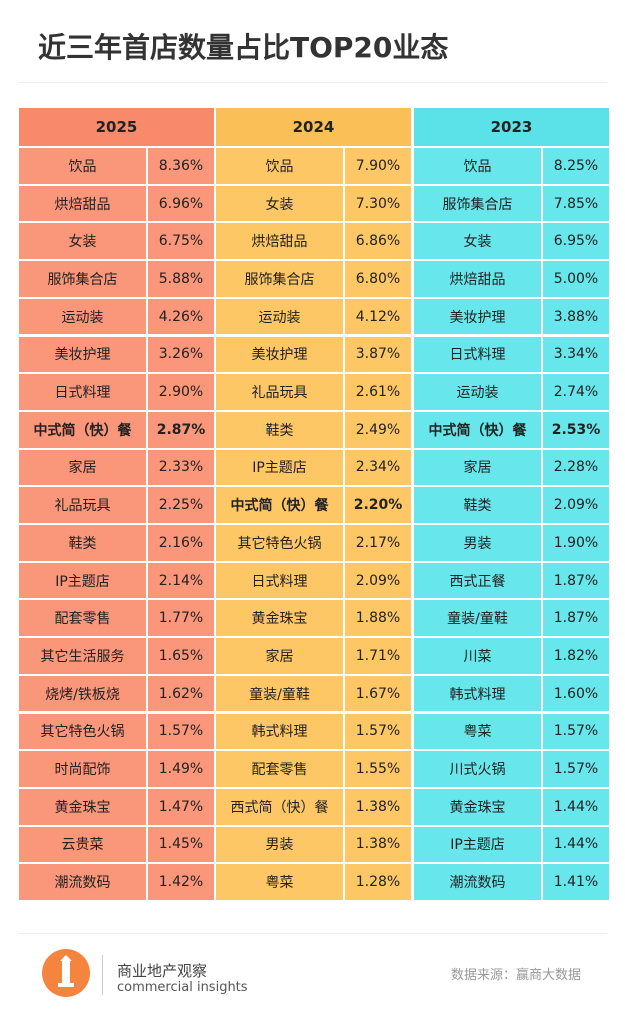  I want to click on share: 1.90%, so click(576, 543).